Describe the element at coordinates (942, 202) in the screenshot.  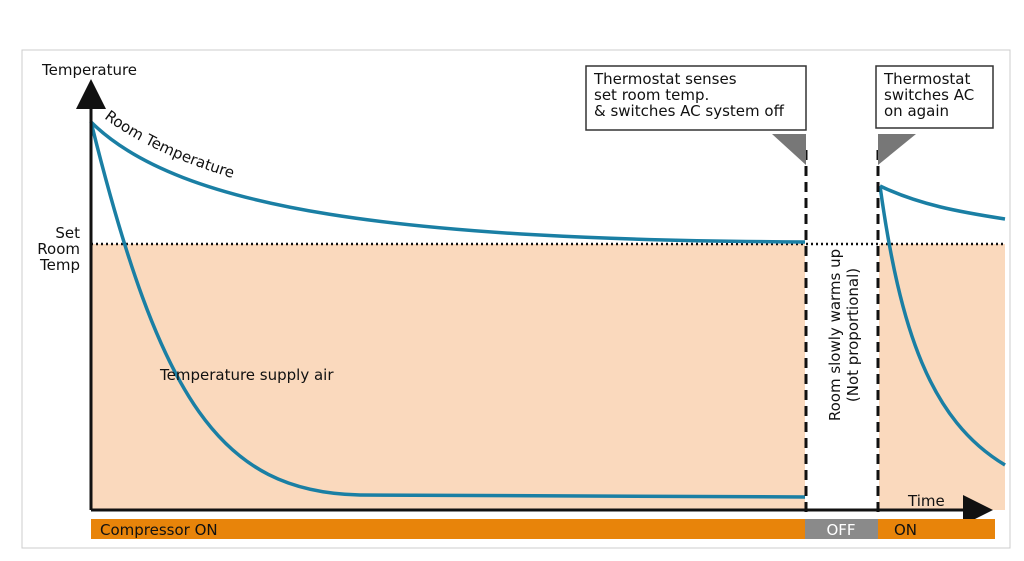
I see `room-curve` at that location.